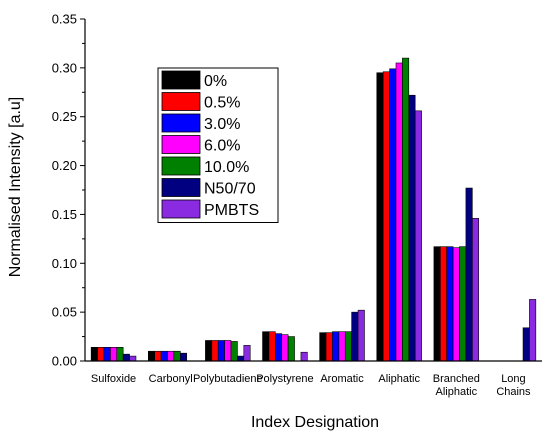 This screenshot has height=435, width=550. Describe the element at coordinates (222, 103) in the screenshot. I see `legend-label: 0.5%` at that location.